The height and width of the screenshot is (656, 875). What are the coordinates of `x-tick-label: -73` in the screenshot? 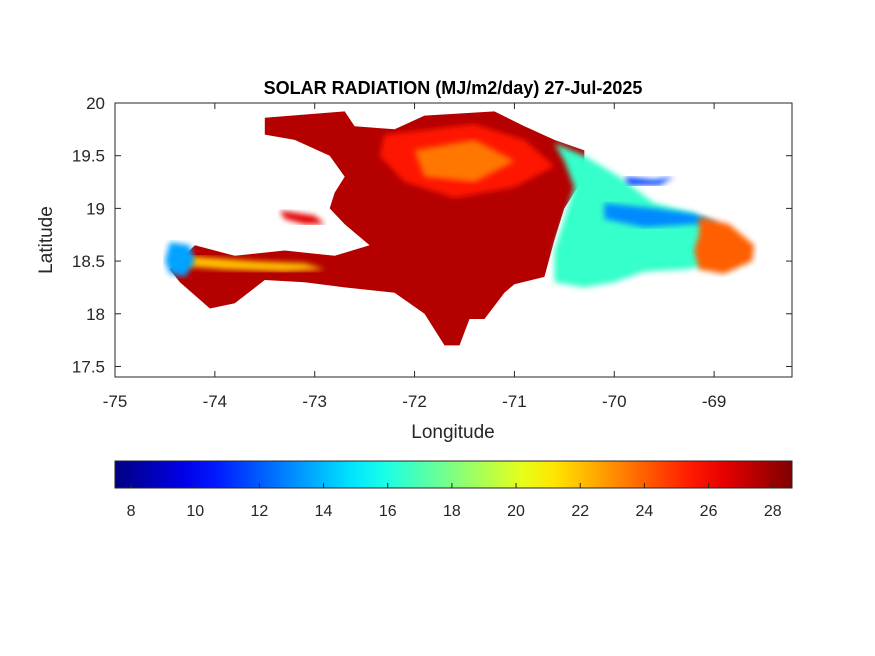 It's located at (314, 401).